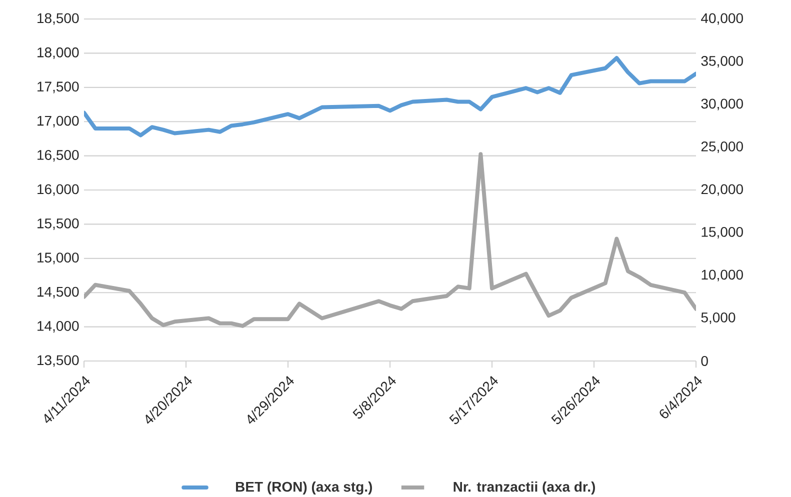 The image size is (791, 497). What do you see at coordinates (722, 19) in the screenshot?
I see `y2-tick-label: 40,000` at bounding box center [722, 19].